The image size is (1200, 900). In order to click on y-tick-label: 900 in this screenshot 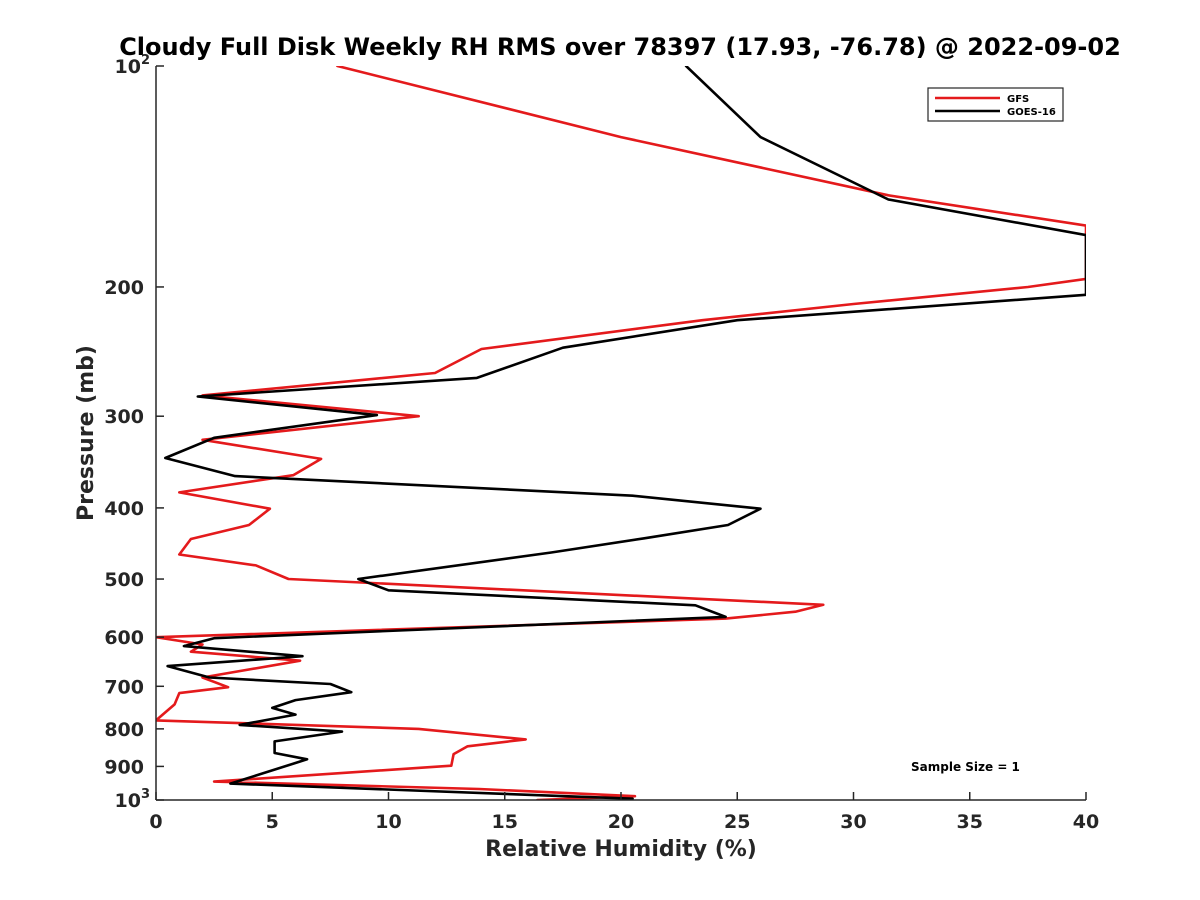, I will do `click(124, 767)`.